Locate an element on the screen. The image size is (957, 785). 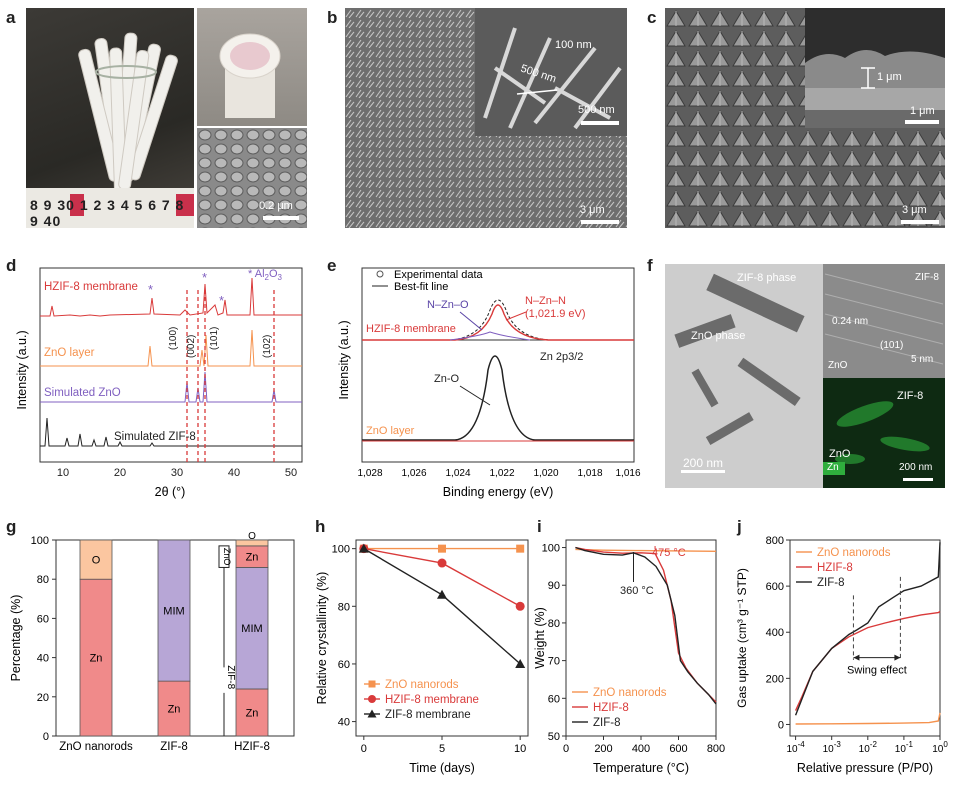
xps-xtick-1026: 1,026 is located at coordinates (413, 473).